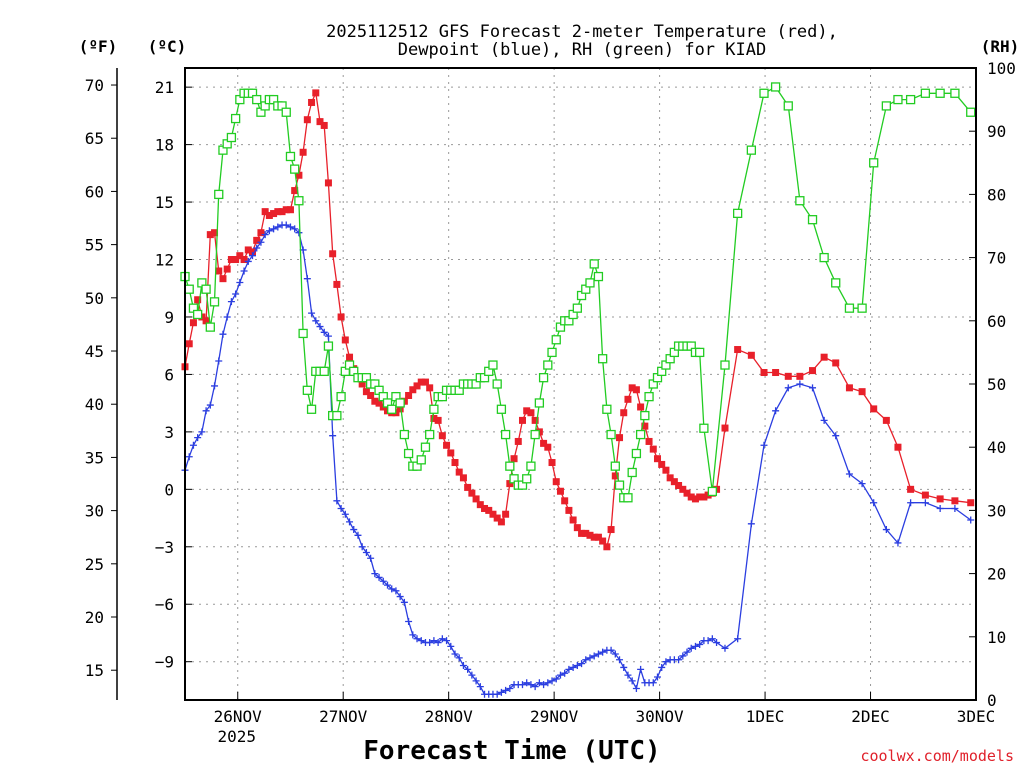  I want to click on celsius-tick-label: 12, so click(164, 260).